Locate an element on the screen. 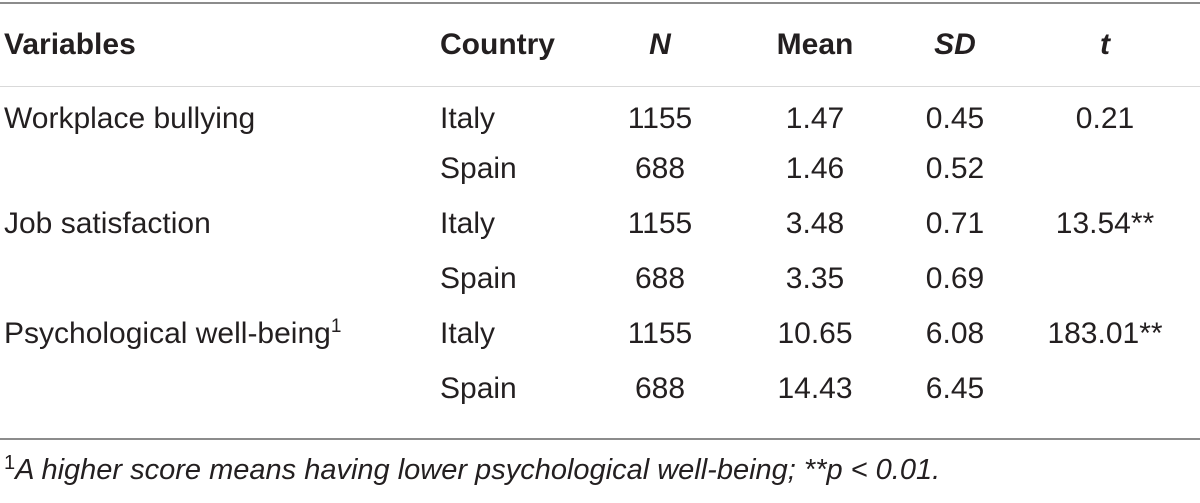  cell-sd: 0.69 is located at coordinates (955, 278).